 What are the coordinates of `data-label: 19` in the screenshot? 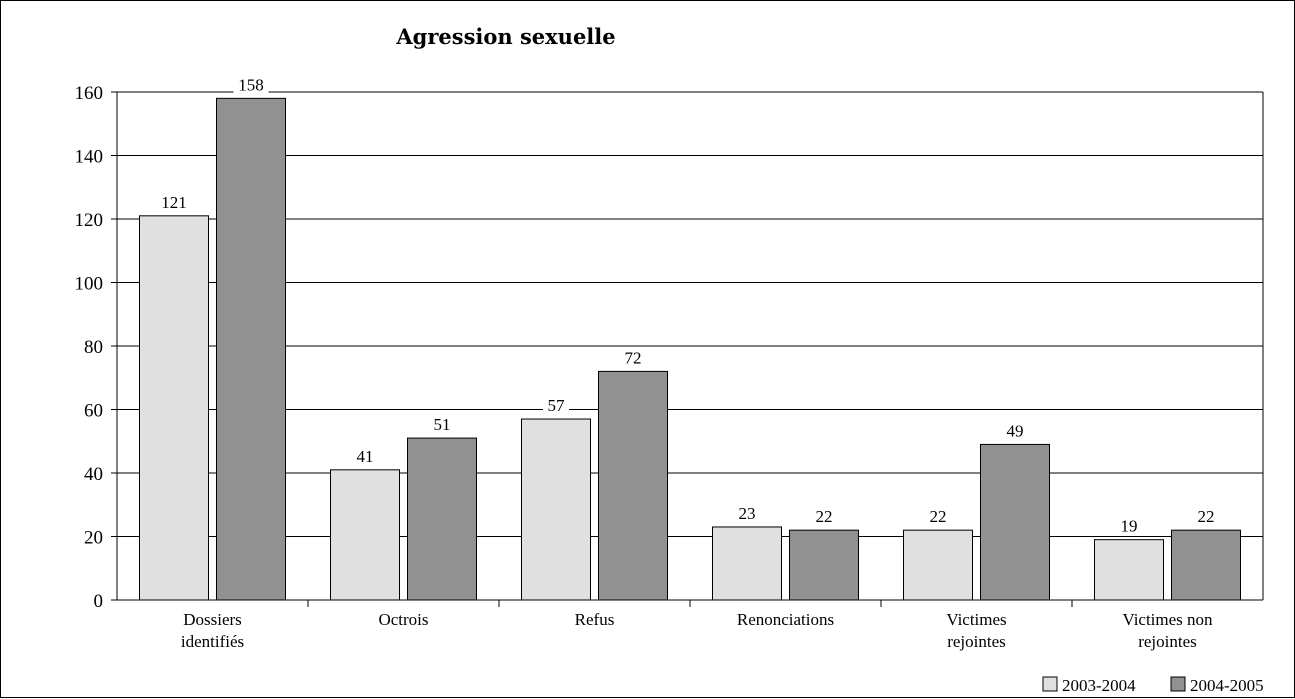 It's located at (1129, 526).